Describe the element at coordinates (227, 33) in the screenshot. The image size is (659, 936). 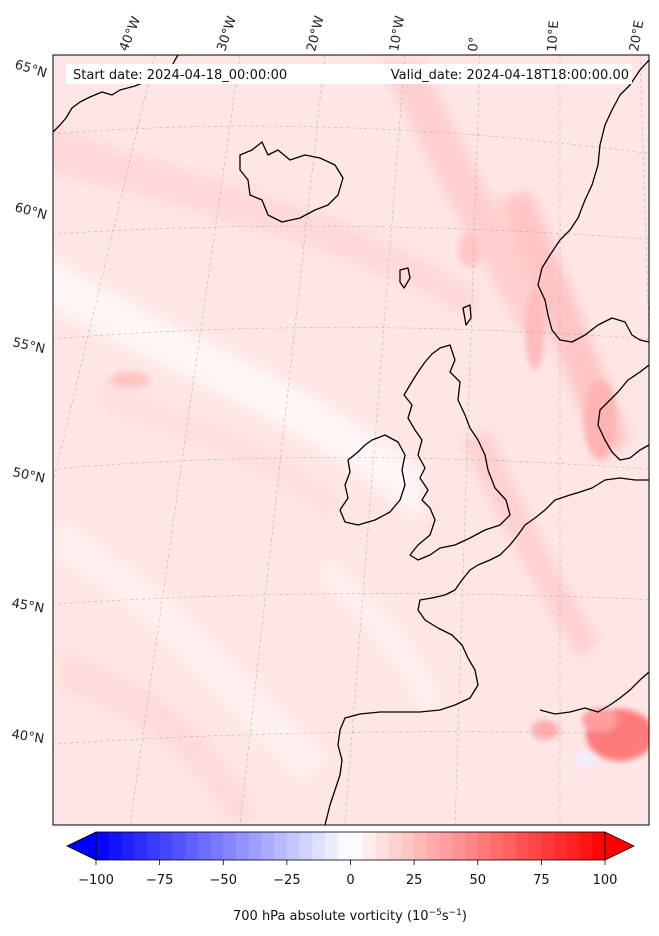
I see `lon-label-30w: 30°W` at that location.